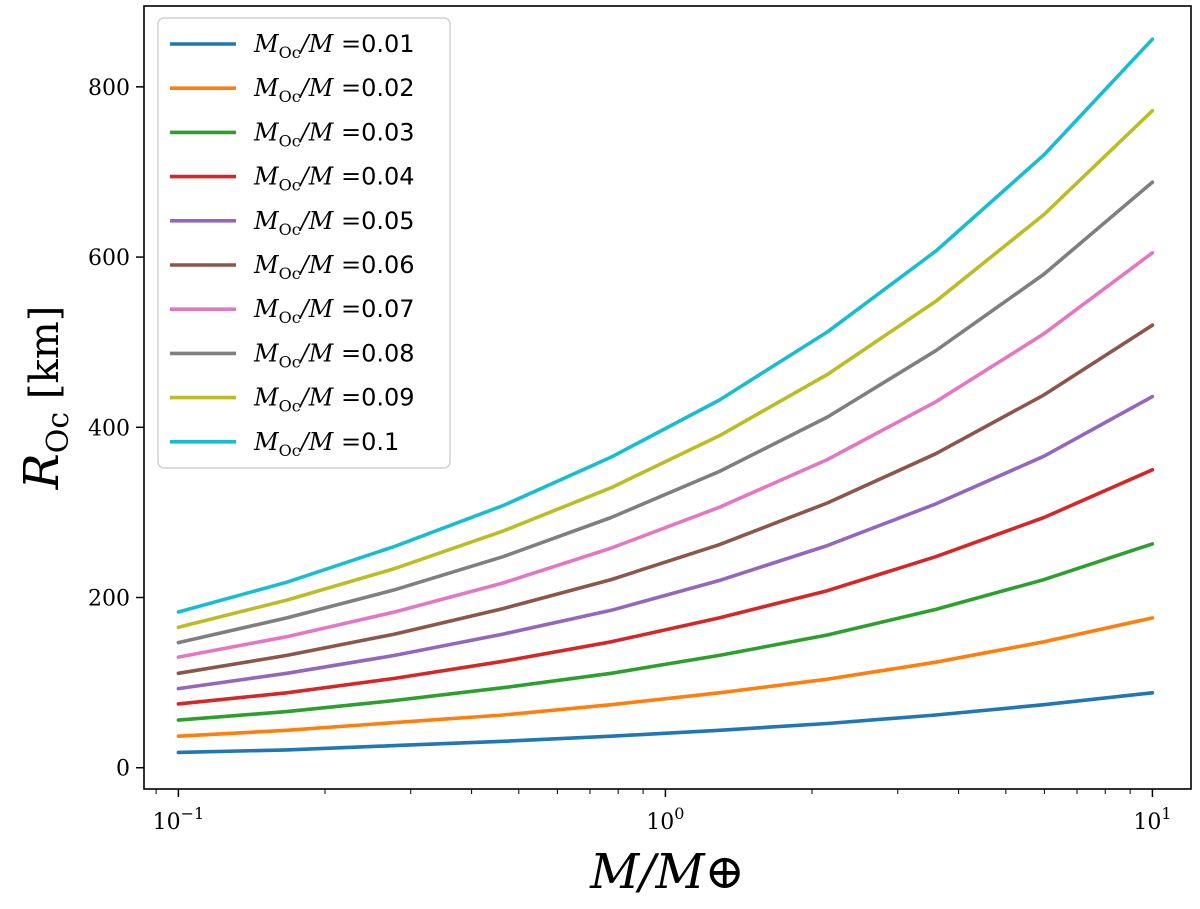 This screenshot has width=1200, height=909. I want to click on legend-box, so click(304, 243).